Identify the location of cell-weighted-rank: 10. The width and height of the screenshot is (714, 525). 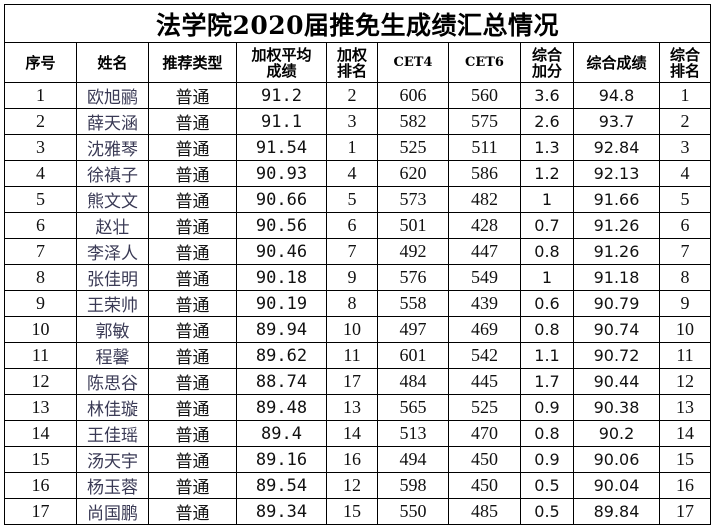
(352, 329).